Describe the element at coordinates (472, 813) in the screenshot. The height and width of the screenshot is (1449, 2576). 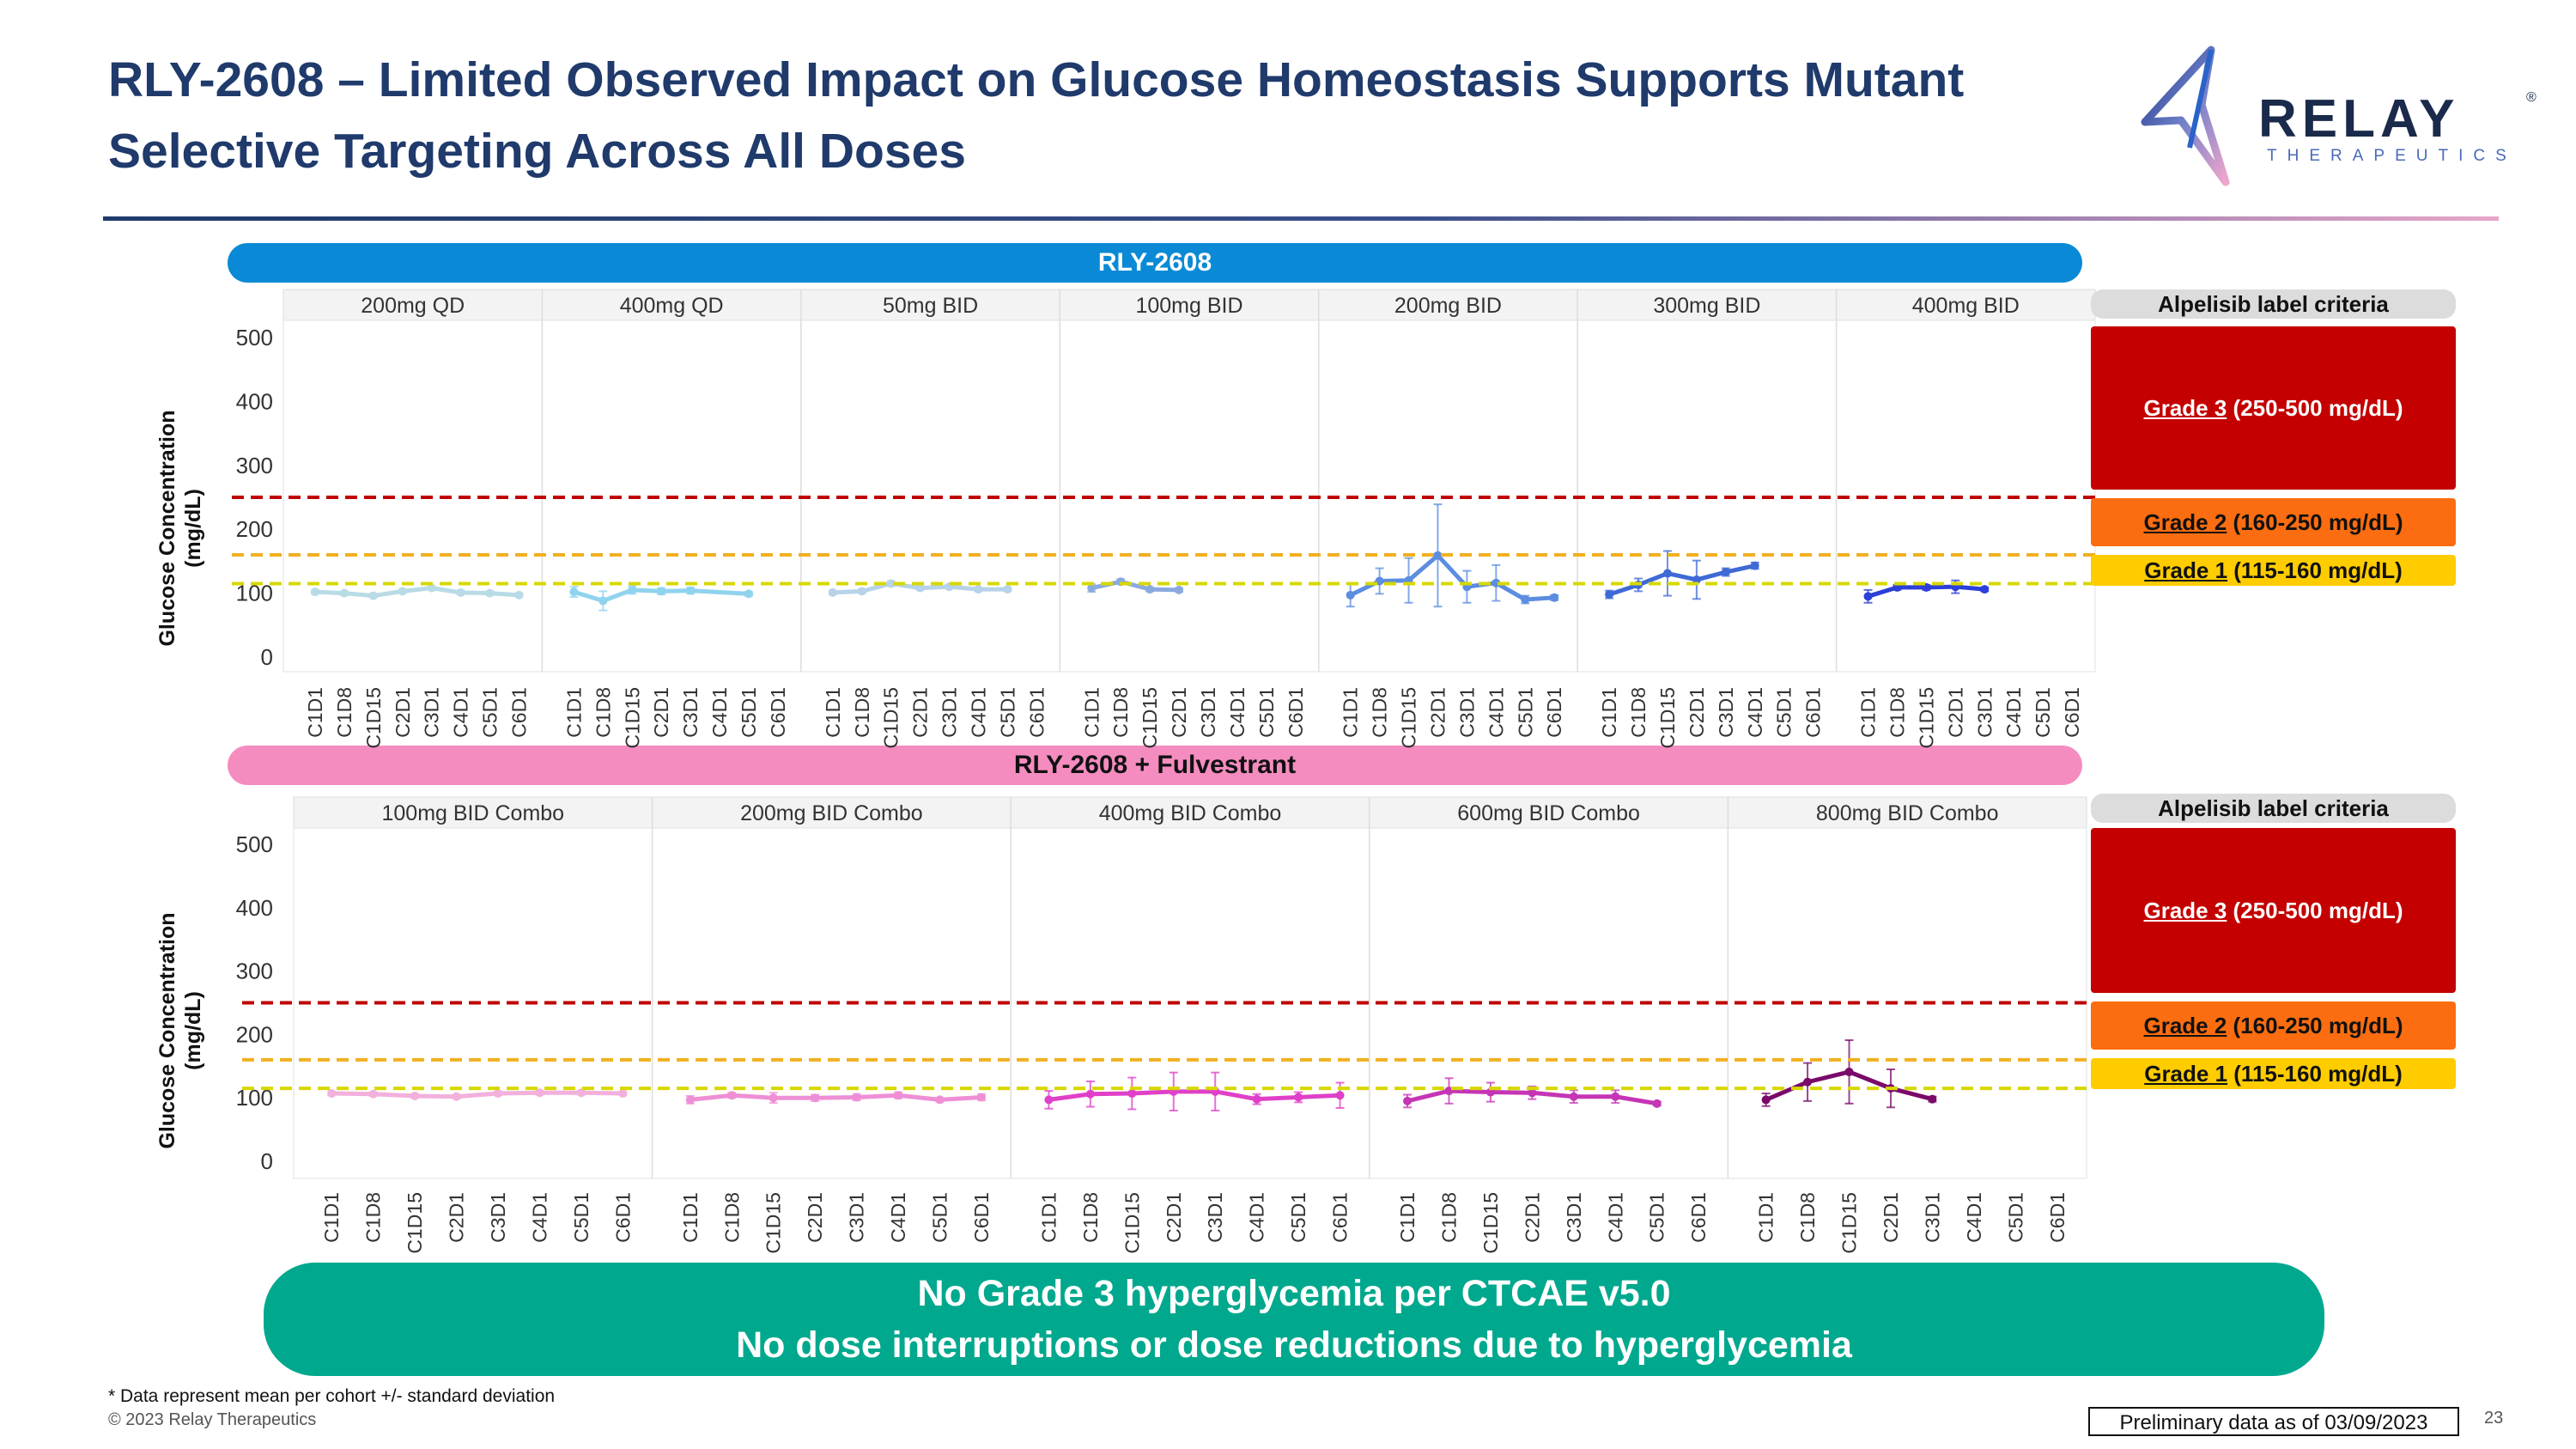
I see `panel-title: 100mg BID Combo` at that location.